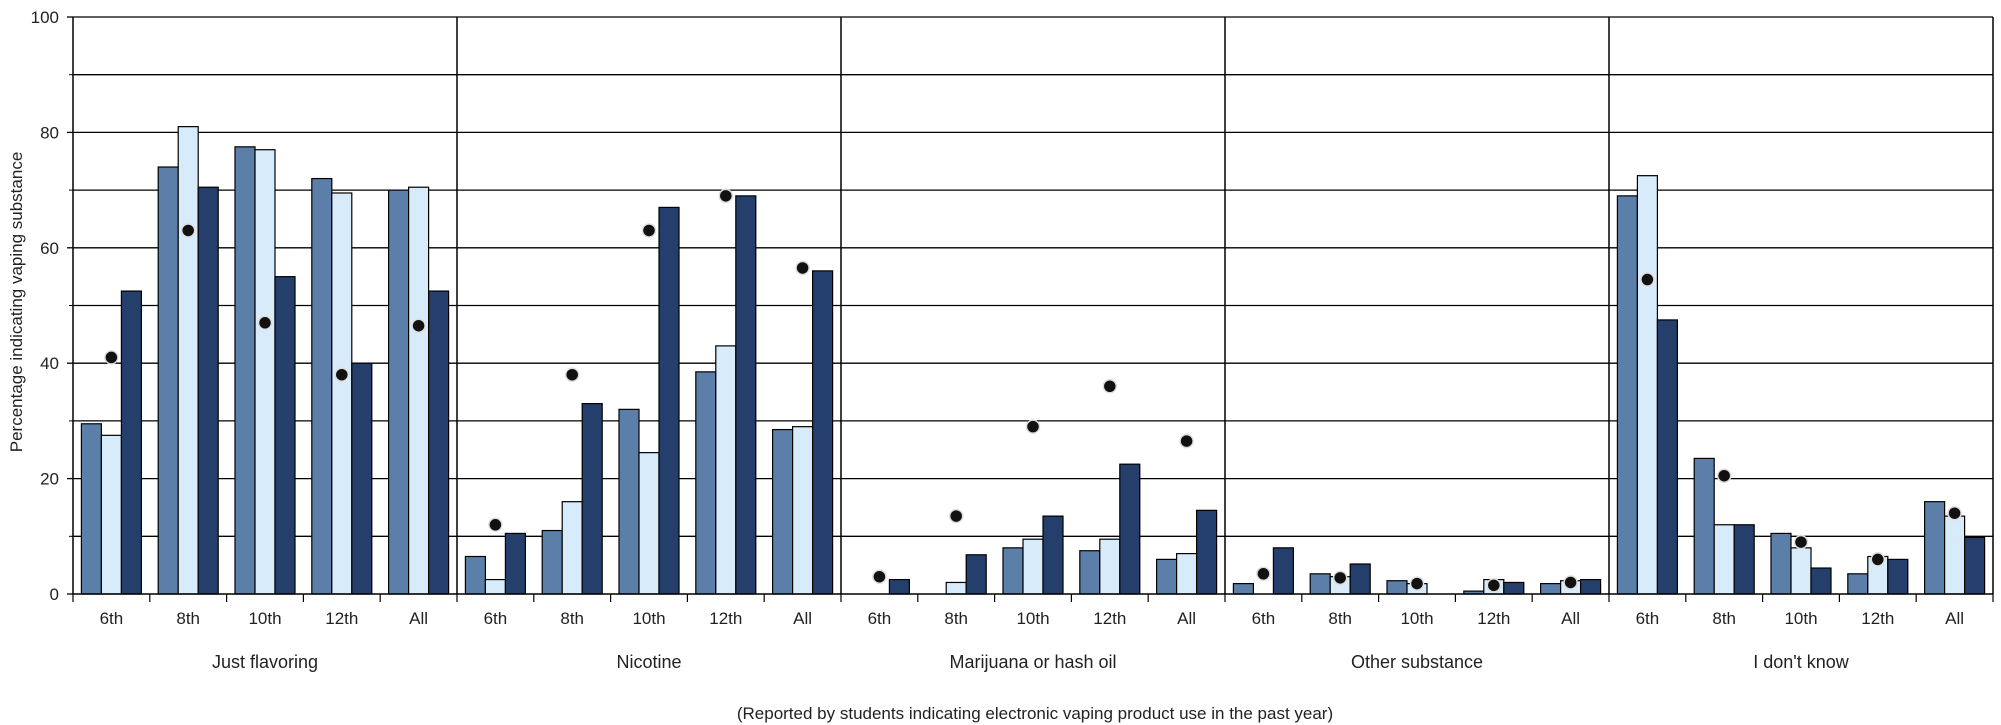 The width and height of the screenshot is (2001, 725). I want to click on group-label: Nicotine, so click(648, 662).